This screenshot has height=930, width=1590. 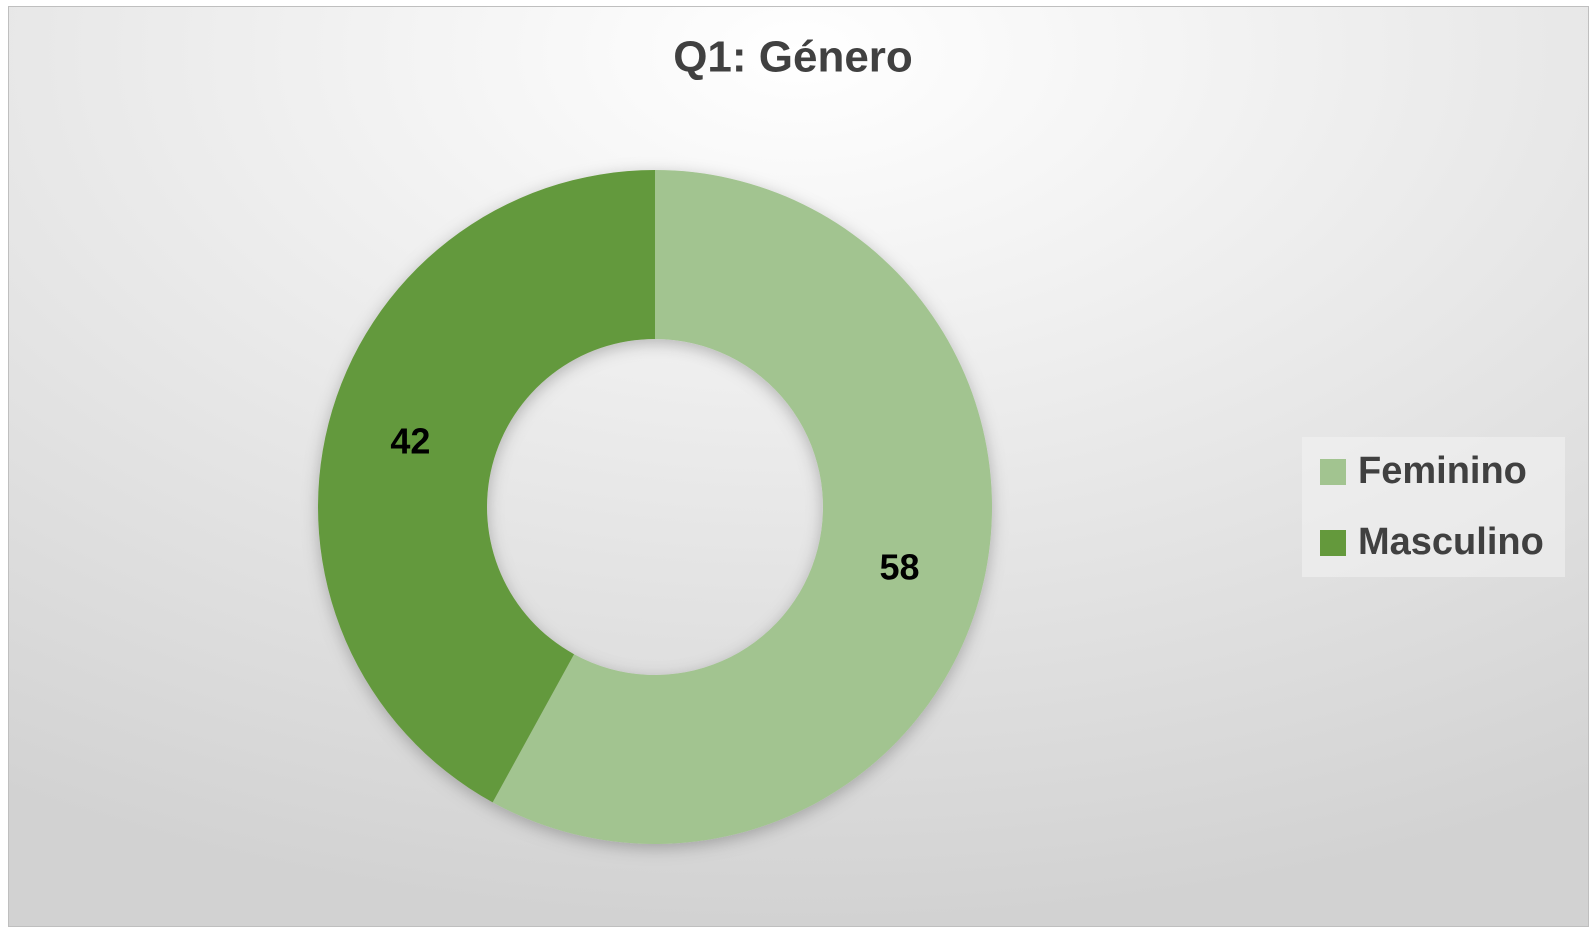 I want to click on donut-slice, so click(x=486, y=486).